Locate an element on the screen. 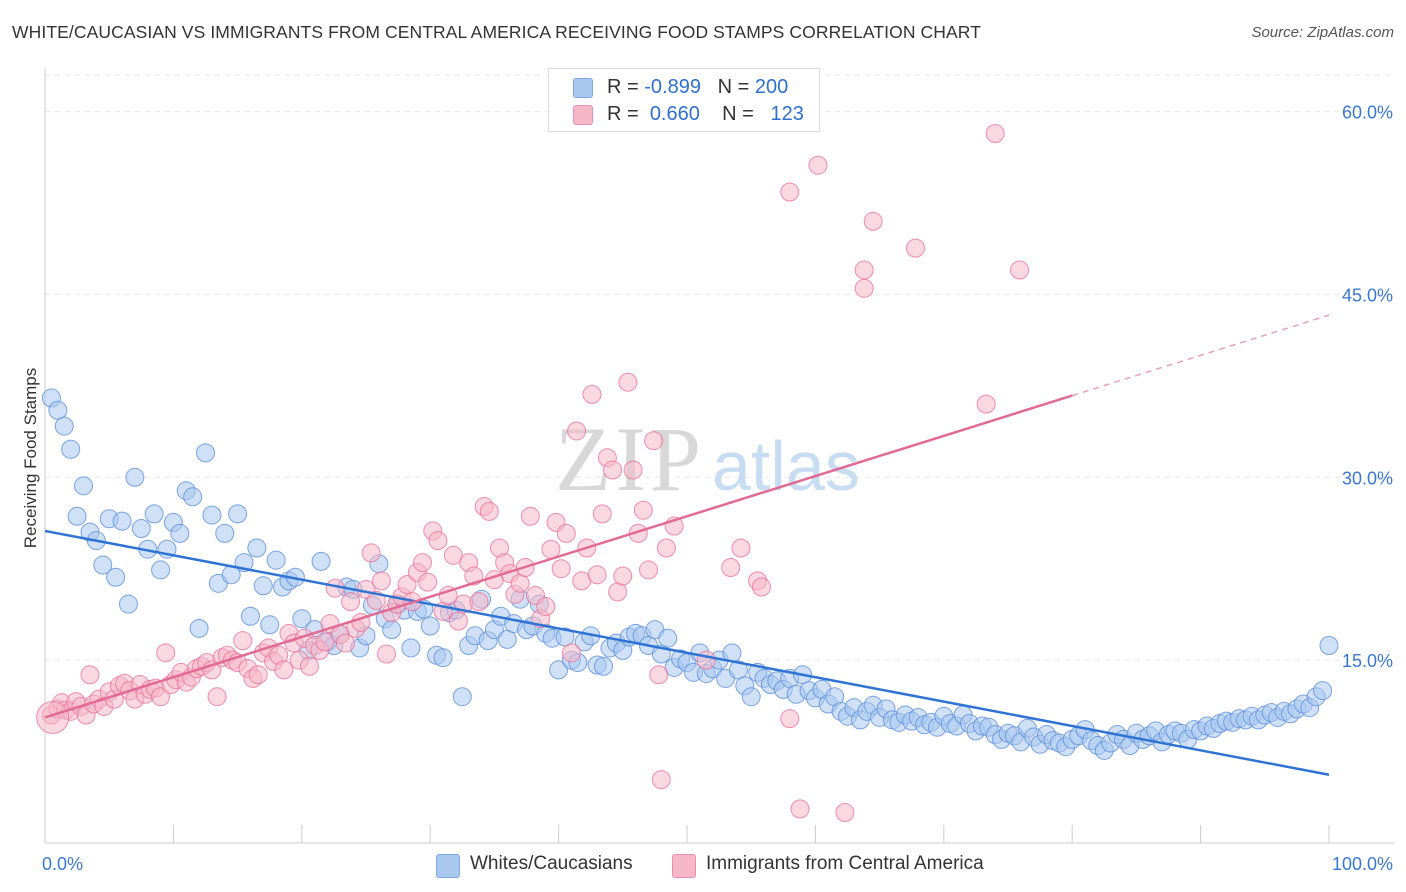  y-axis-label: Receiving Food Stamps is located at coordinates (30, 458).